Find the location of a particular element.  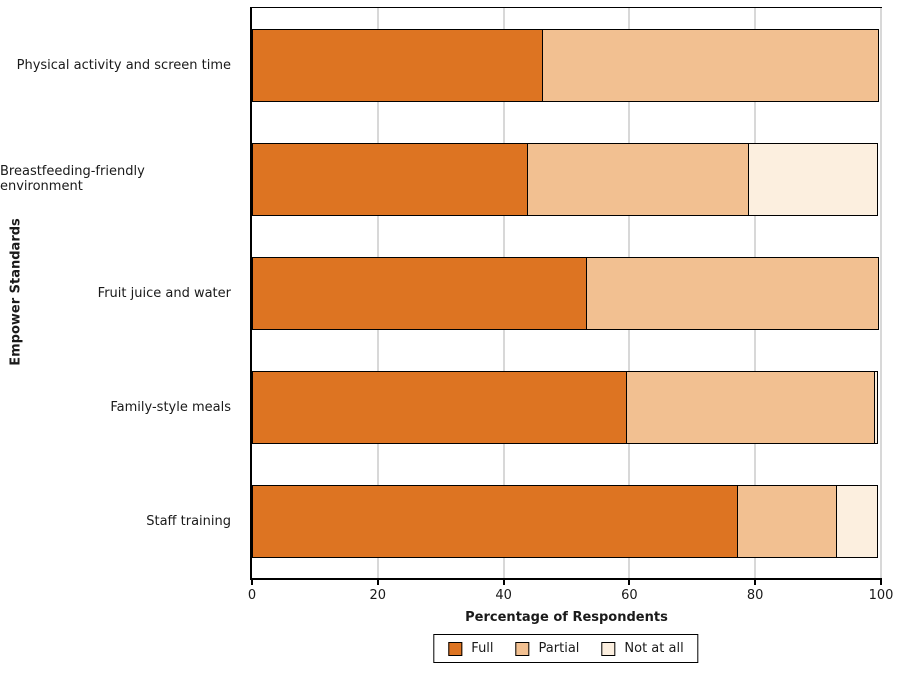

x-tick-labels: 0 20 40 60 80 100 is located at coordinates (571, 596).